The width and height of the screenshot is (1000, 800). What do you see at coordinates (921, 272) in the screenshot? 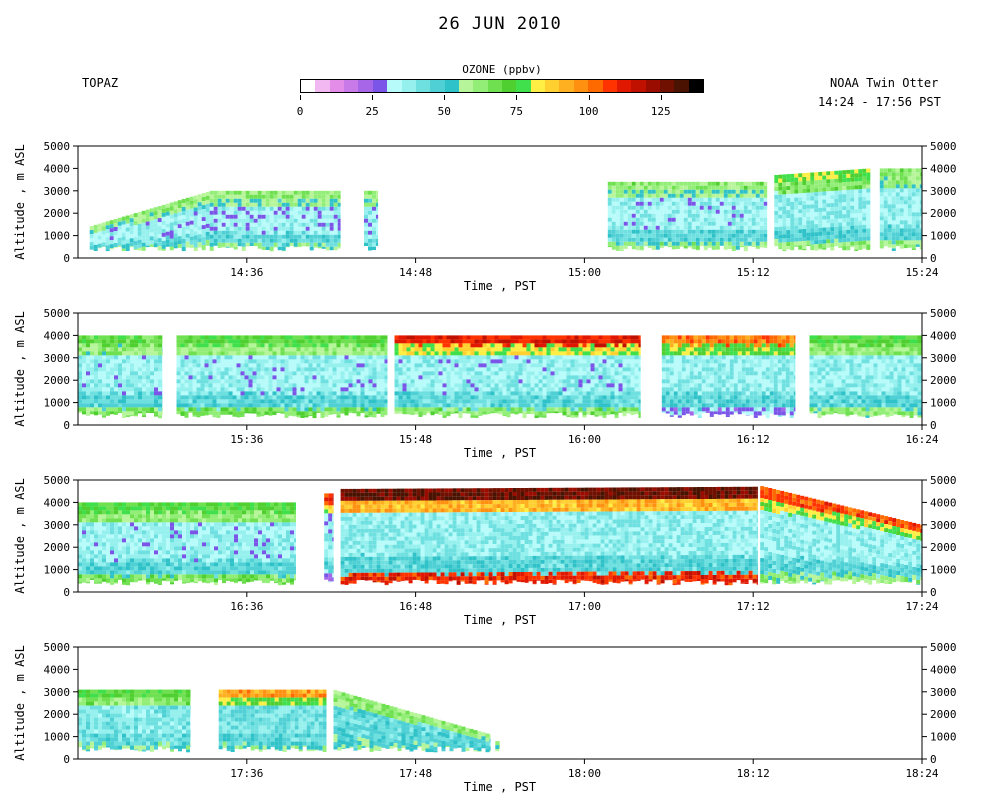
I see `x-tick-label: 15:24` at bounding box center [921, 272].